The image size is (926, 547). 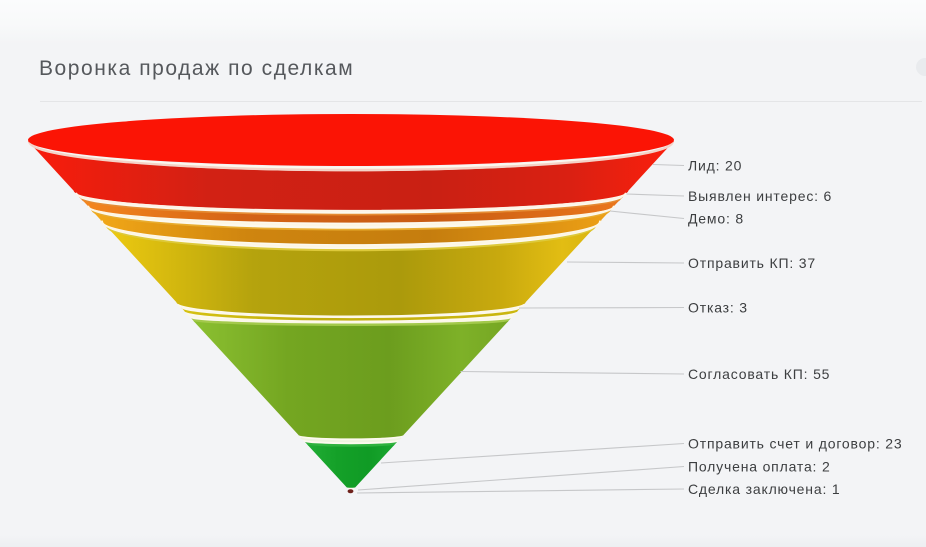 What do you see at coordinates (196, 68) in the screenshot?
I see `svg-text: Воронка продаж по сделкам` at bounding box center [196, 68].